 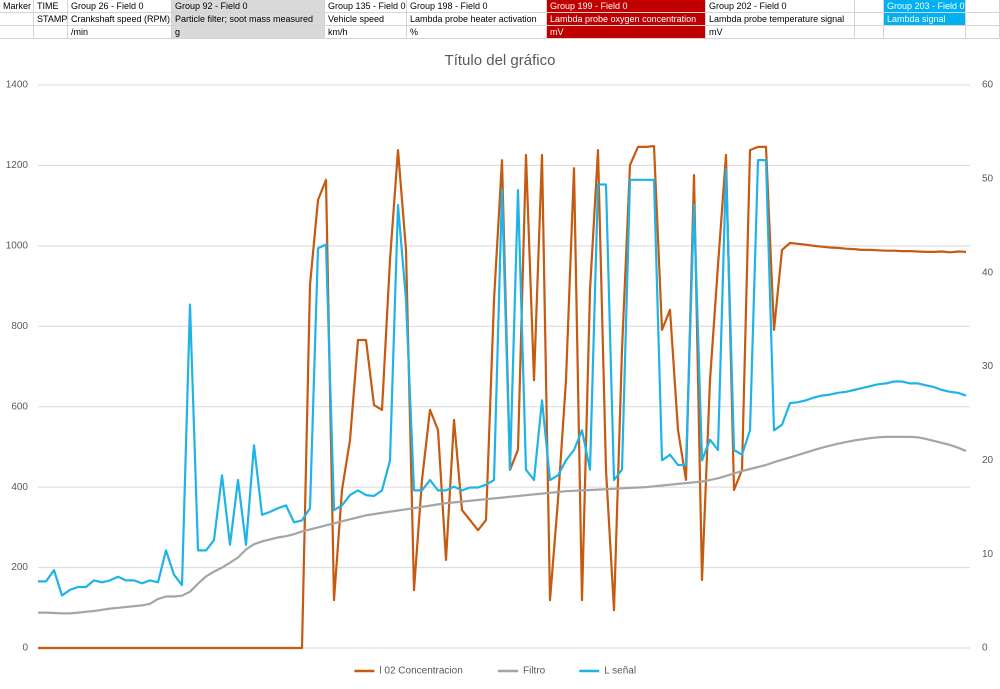 What do you see at coordinates (988, 554) in the screenshot?
I see `y2-tick-label: 10` at bounding box center [988, 554].